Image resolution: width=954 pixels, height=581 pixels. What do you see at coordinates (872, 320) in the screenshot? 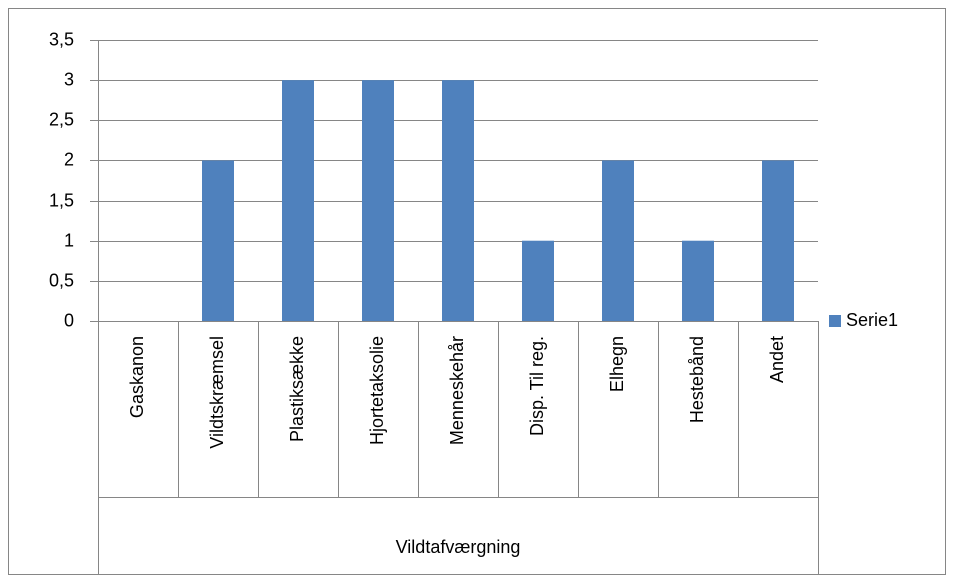
I see `legend-label: Serie1` at bounding box center [872, 320].